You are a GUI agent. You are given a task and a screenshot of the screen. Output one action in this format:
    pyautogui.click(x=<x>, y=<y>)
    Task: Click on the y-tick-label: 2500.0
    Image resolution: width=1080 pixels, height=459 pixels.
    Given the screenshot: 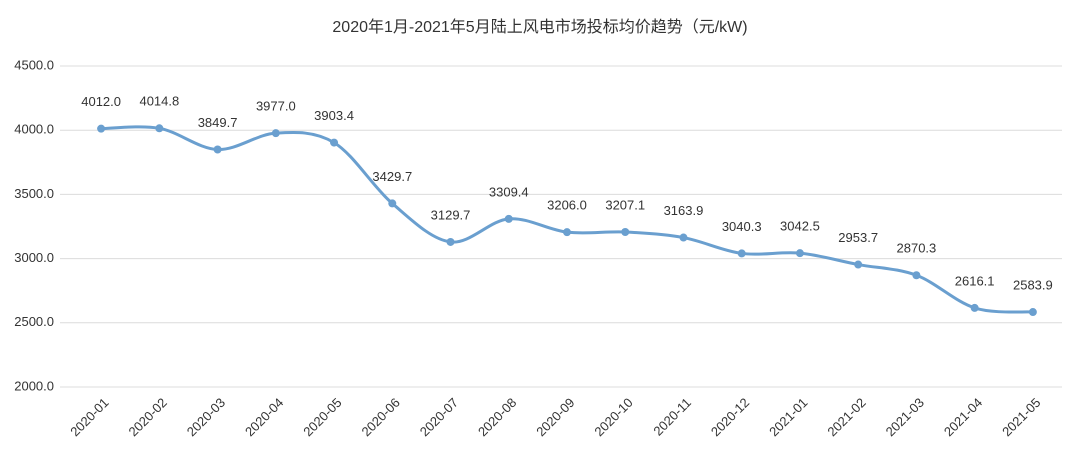 What is the action you would take?
    pyautogui.click(x=34, y=321)
    